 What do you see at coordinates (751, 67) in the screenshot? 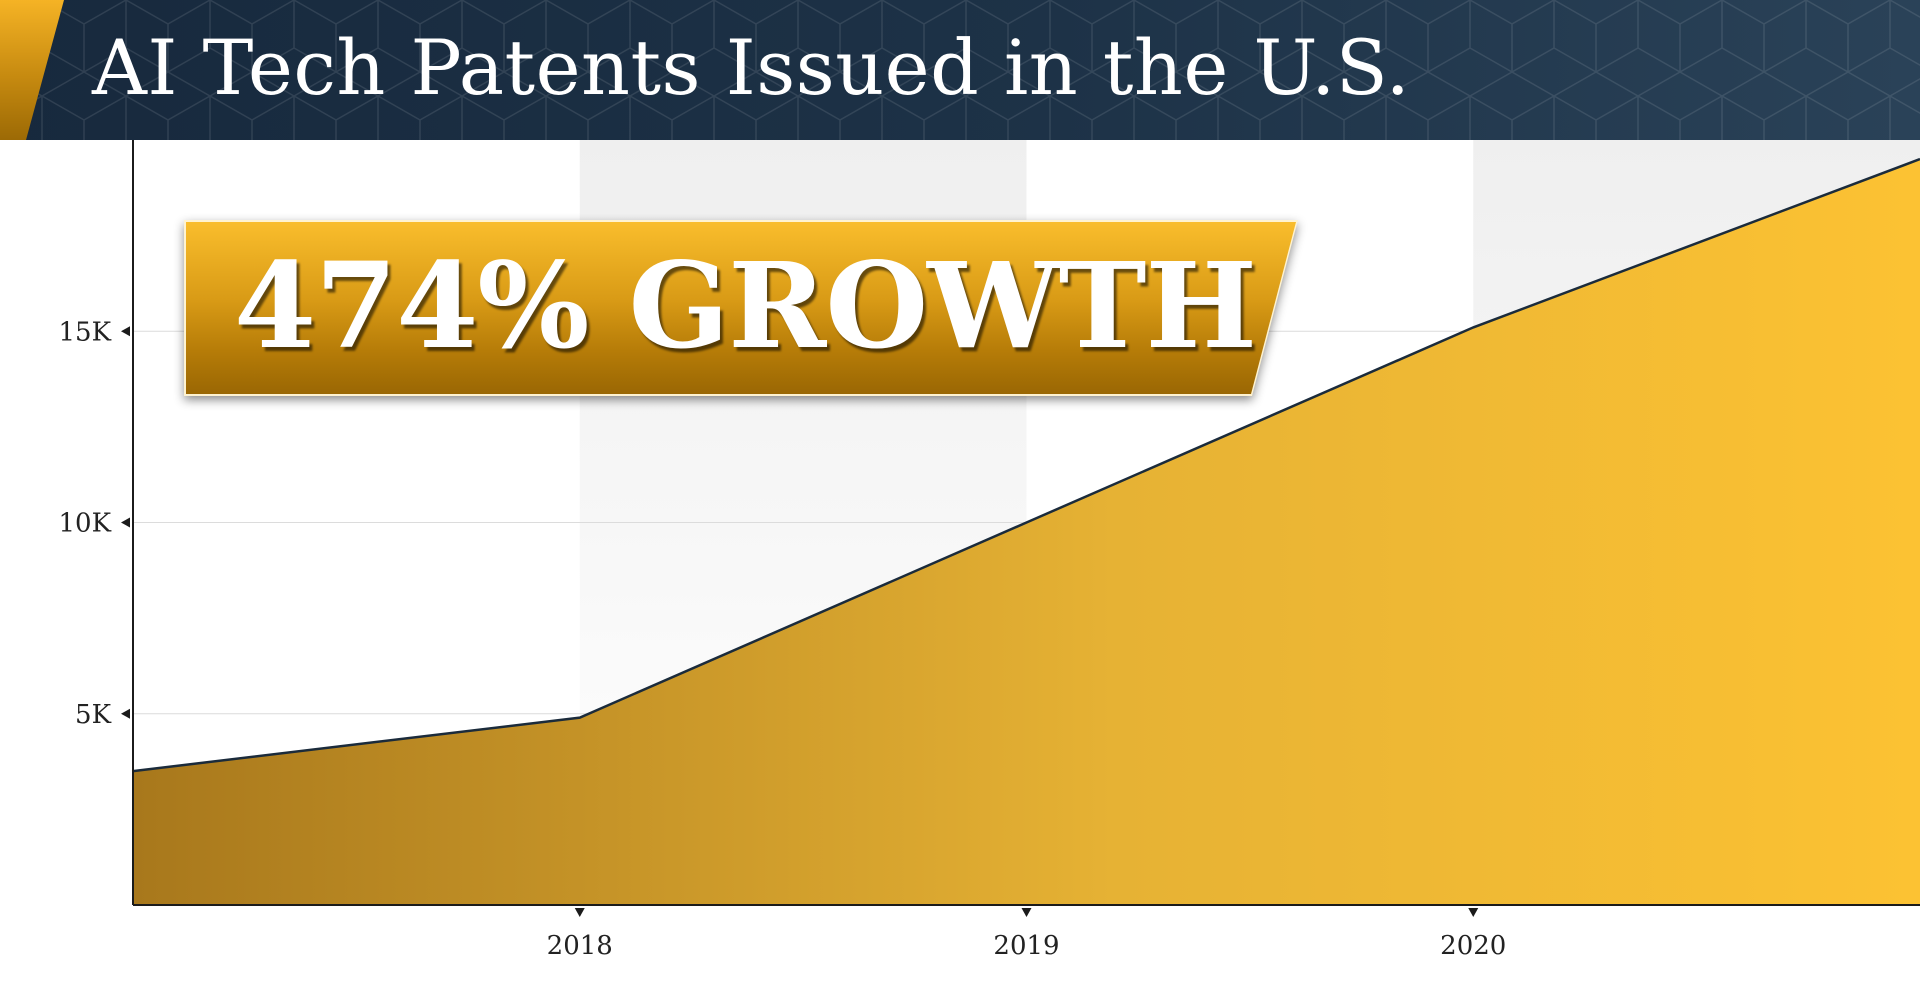
I see `chart-title: AI Tech Patents Issued in the U.S.` at bounding box center [751, 67].